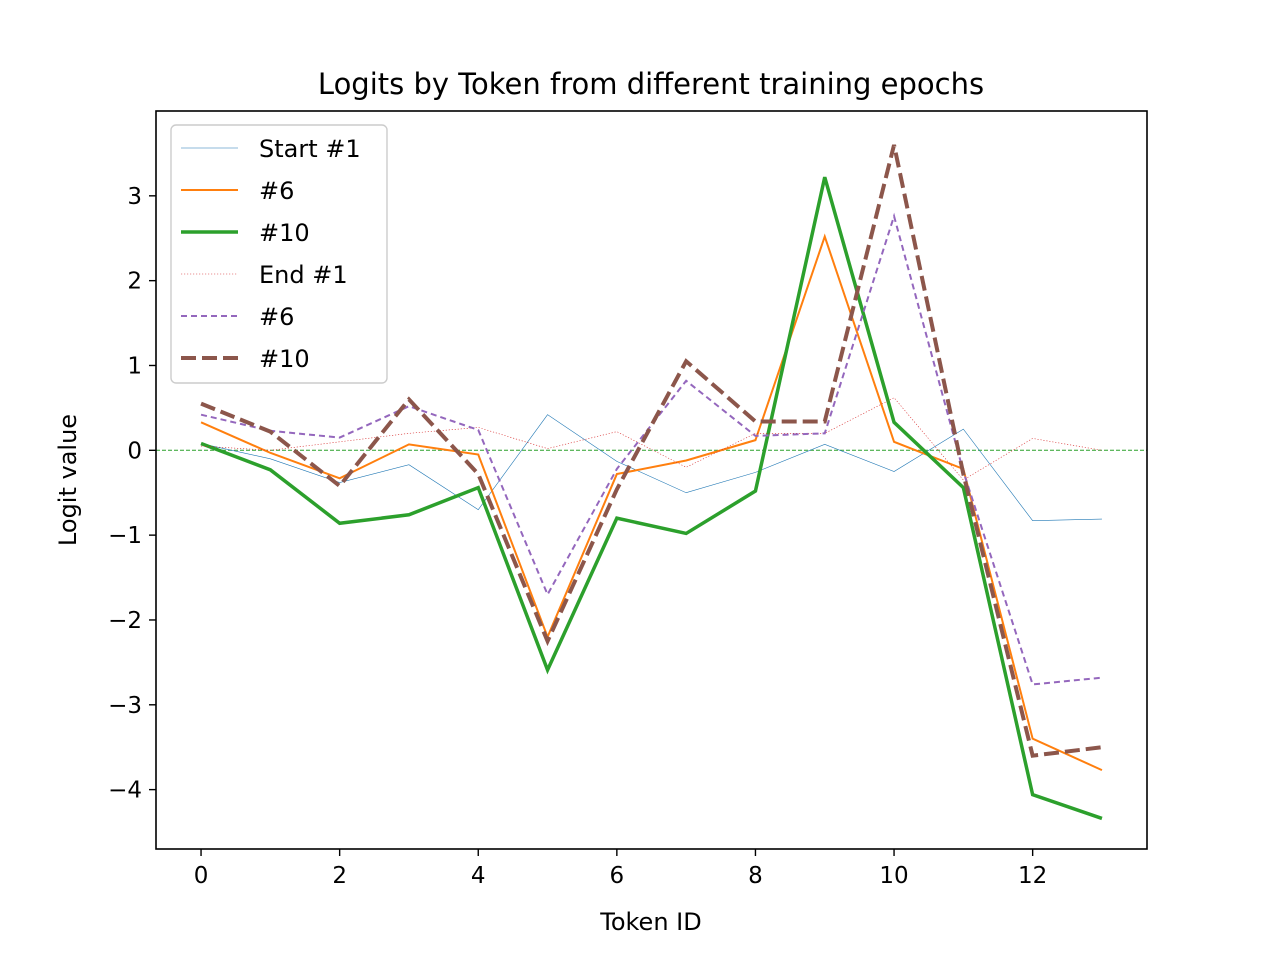 The width and height of the screenshot is (1270, 954). I want to click on x-tick-label: 10, so click(893, 876).